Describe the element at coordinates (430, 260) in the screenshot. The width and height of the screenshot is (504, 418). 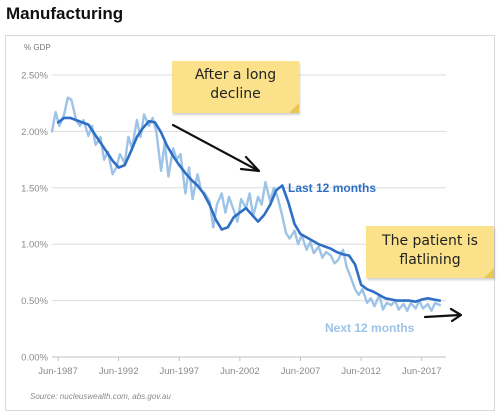
I see `note-line: flatlining` at that location.